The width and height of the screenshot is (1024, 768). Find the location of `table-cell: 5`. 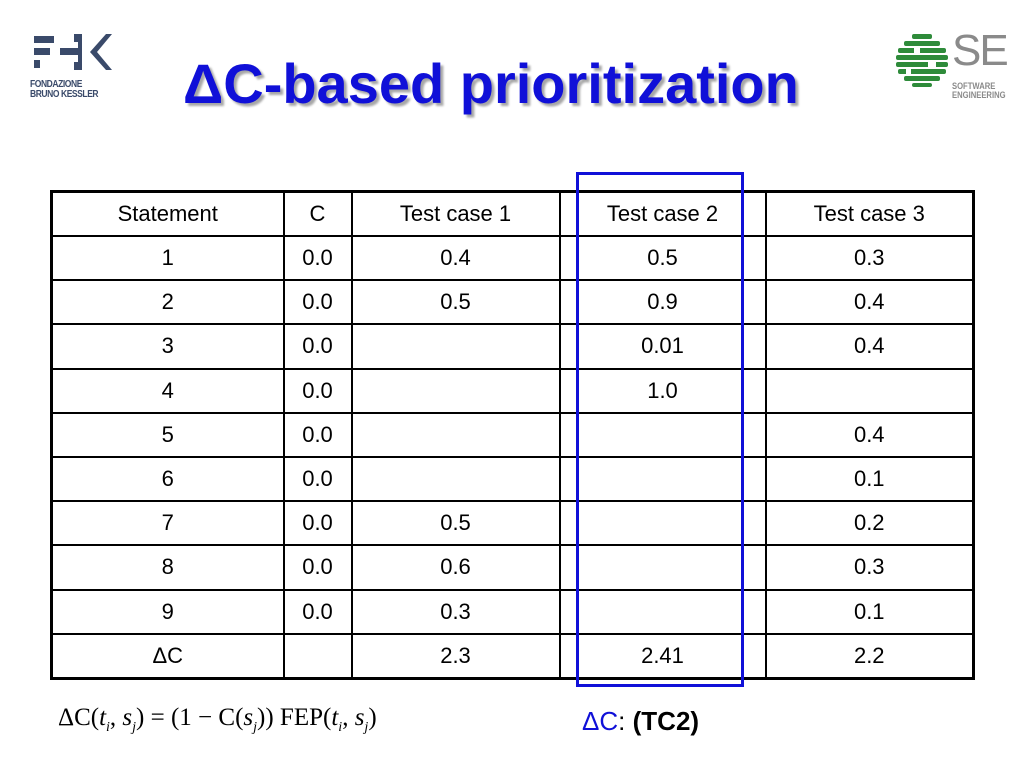

table-cell: 5 is located at coordinates (167, 434).